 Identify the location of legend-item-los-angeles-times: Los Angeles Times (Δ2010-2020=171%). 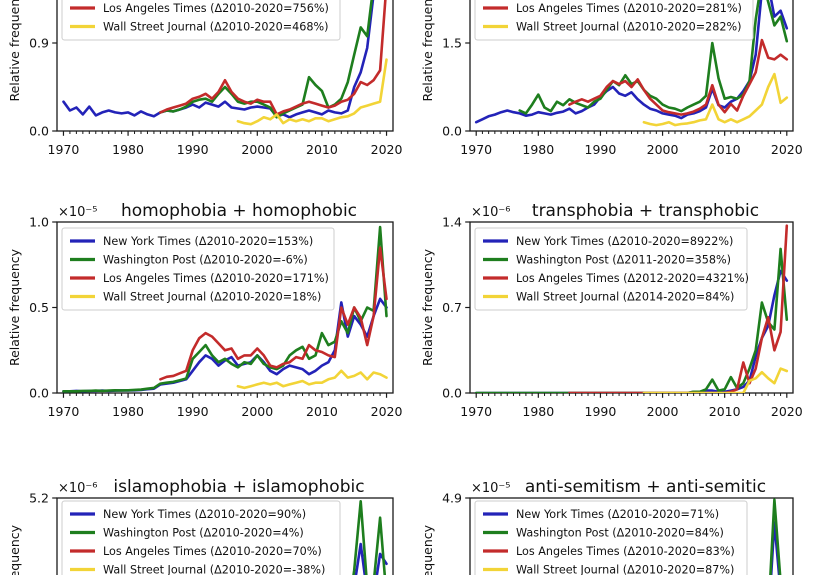
(199, 278).